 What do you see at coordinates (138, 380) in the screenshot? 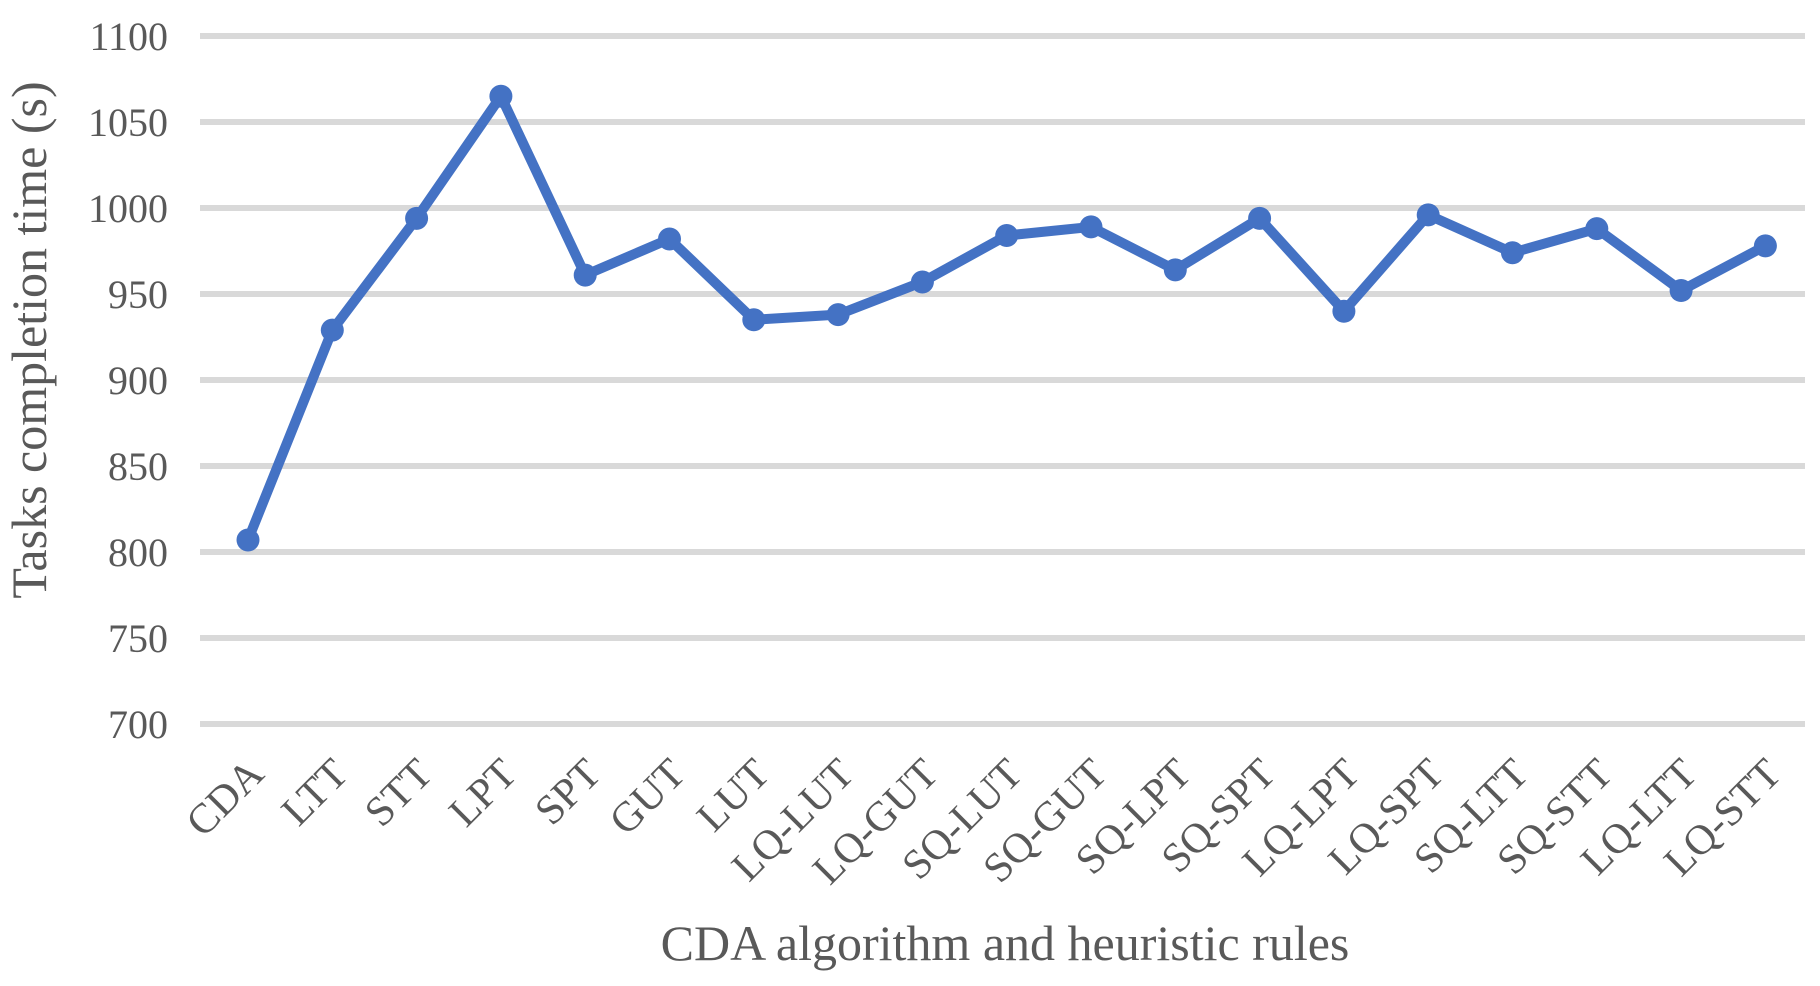
I see `y-tick-label: 900` at bounding box center [138, 380].